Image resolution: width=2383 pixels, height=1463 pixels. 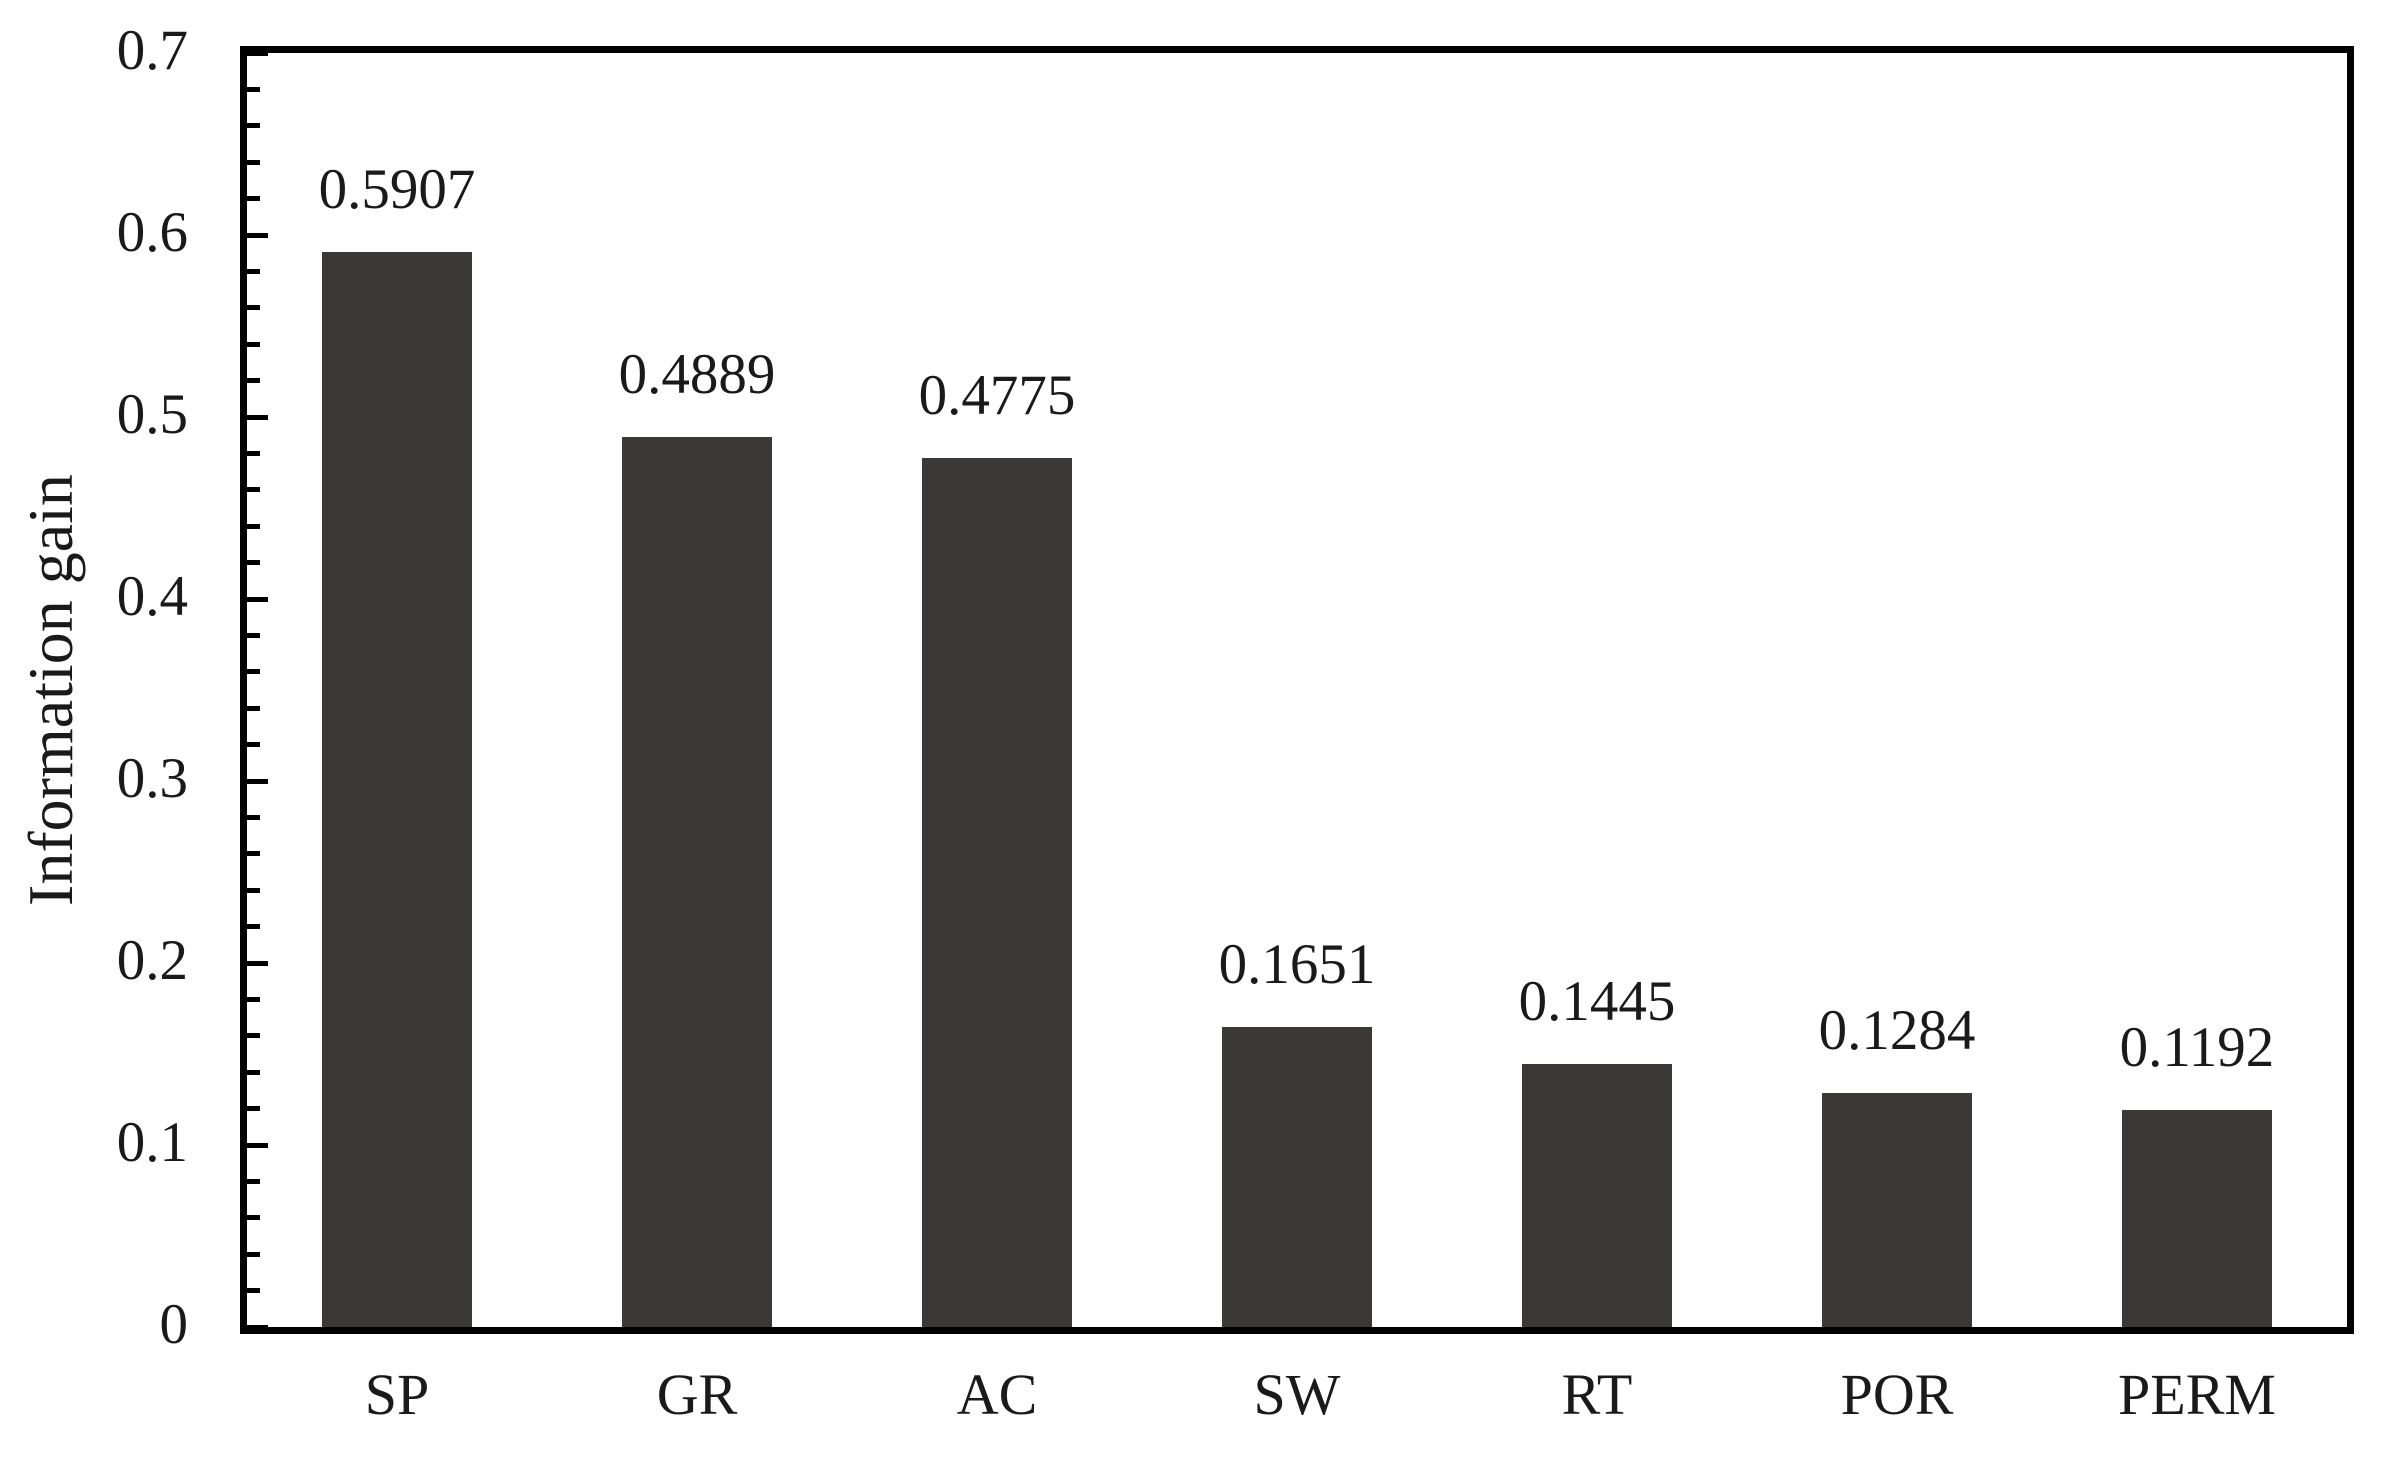 I want to click on y-tick-label: 0, so click(x=174, y=1324).